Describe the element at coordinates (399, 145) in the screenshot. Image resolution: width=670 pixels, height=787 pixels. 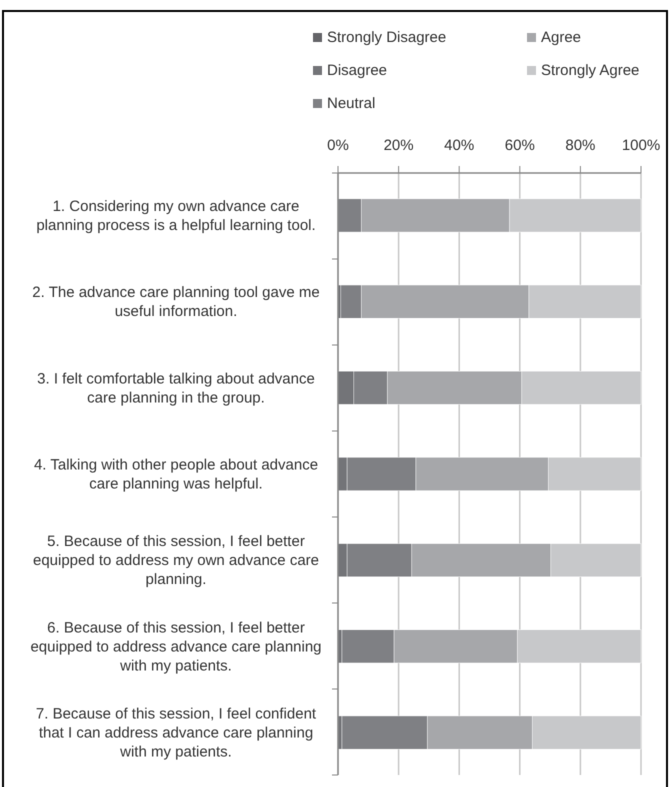
I see `x-tick-label: 20%` at that location.